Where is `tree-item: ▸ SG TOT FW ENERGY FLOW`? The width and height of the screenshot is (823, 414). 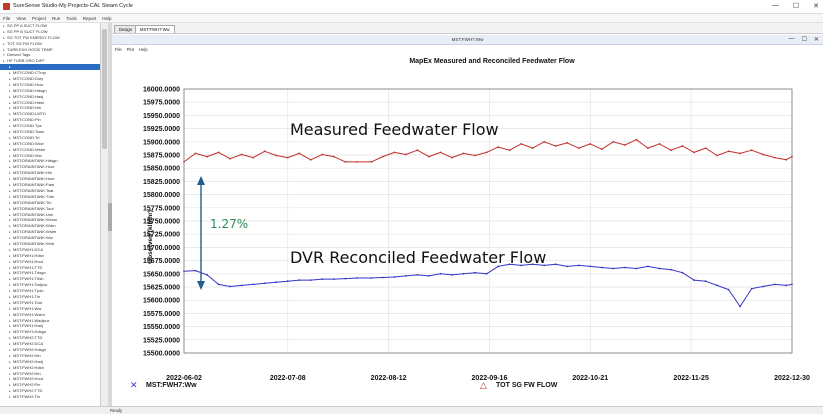 tree-item: ▸ SG TOT FW ENERGY FLOW is located at coordinates (53, 38).